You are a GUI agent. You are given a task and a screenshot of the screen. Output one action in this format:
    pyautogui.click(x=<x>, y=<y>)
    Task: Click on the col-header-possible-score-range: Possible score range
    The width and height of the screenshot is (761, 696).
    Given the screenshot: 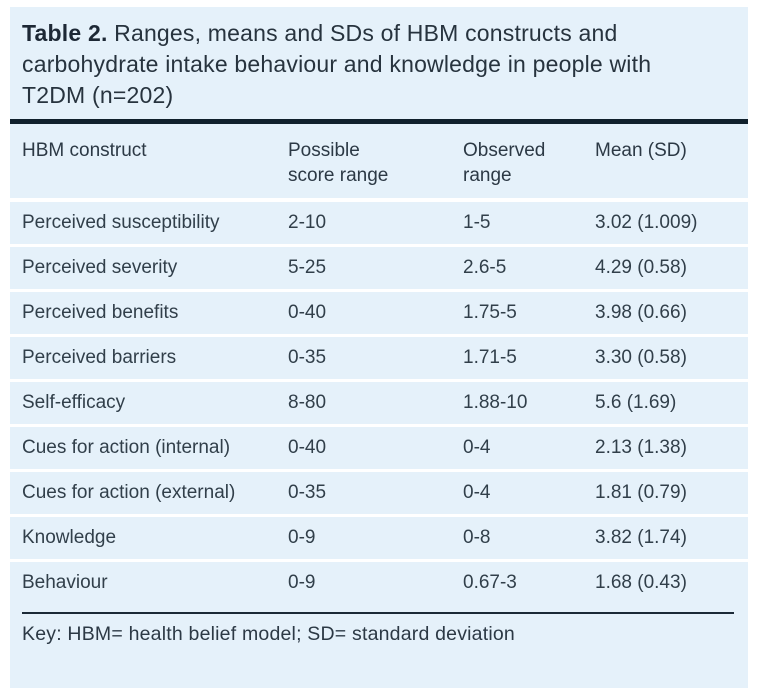 What is the action you would take?
    pyautogui.click(x=363, y=163)
    